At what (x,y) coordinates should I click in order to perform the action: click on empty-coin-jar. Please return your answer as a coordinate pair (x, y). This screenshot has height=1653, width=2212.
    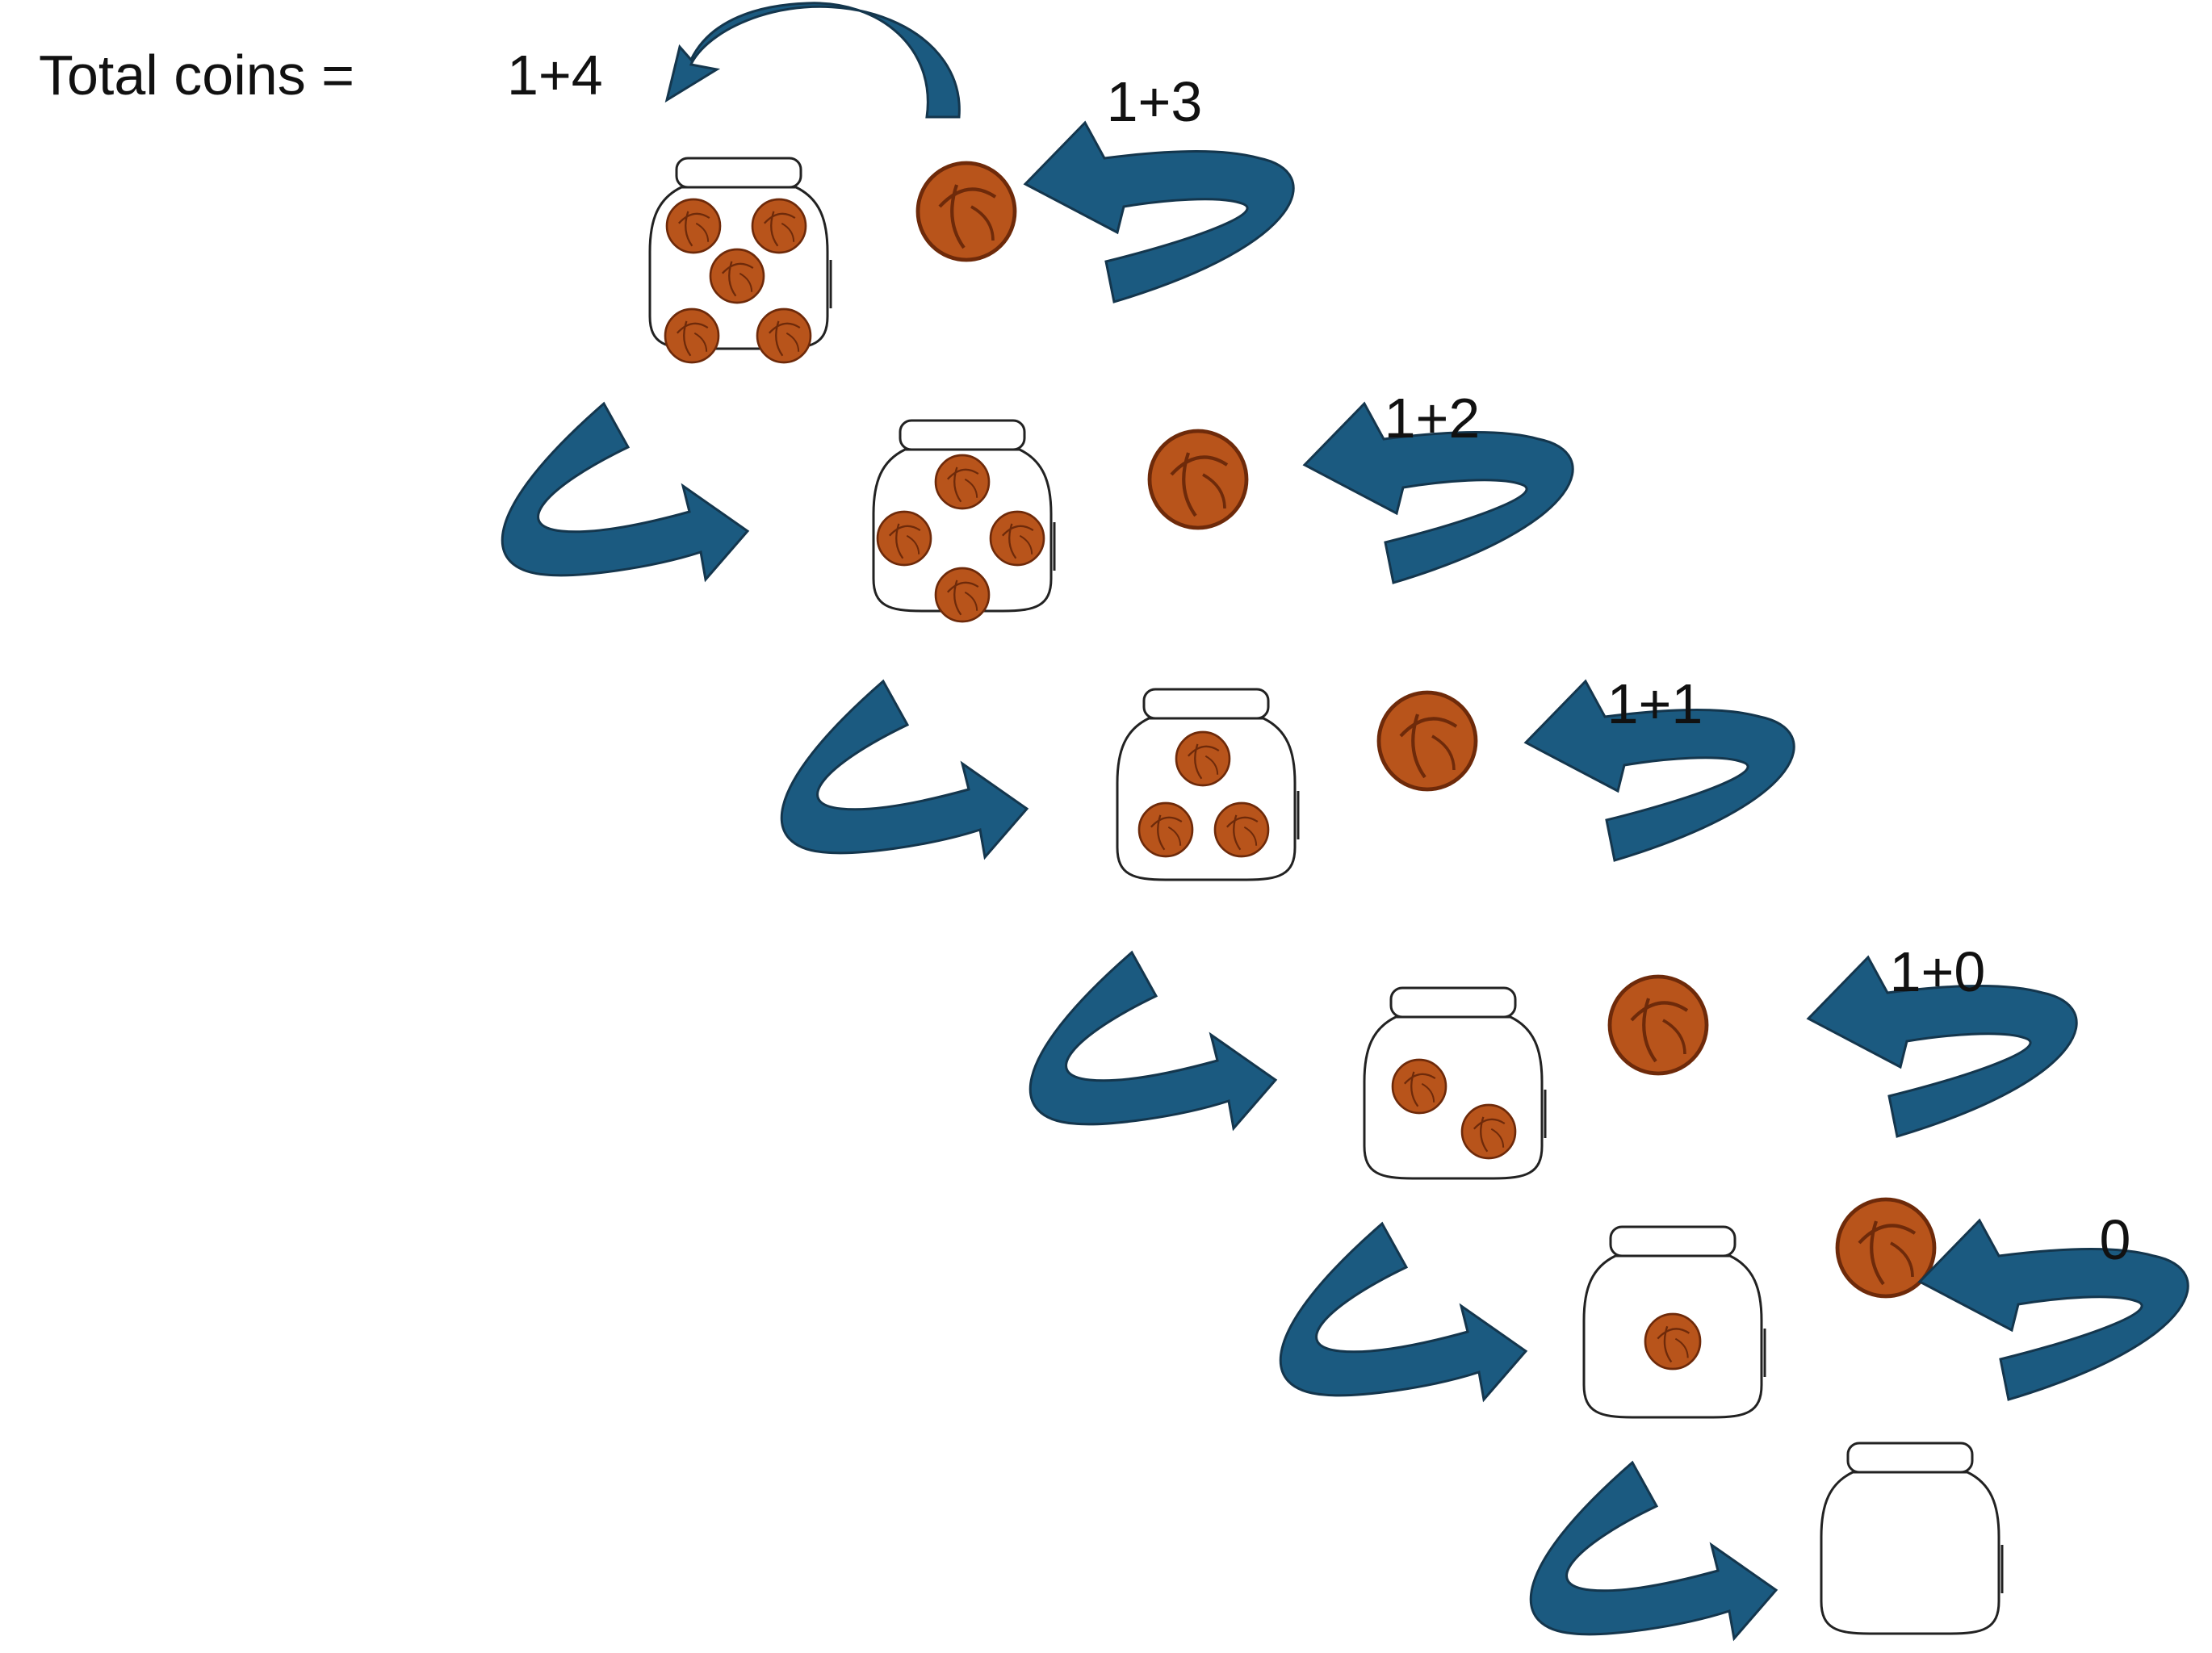
    Looking at the image, I should click on (1912, 1538).